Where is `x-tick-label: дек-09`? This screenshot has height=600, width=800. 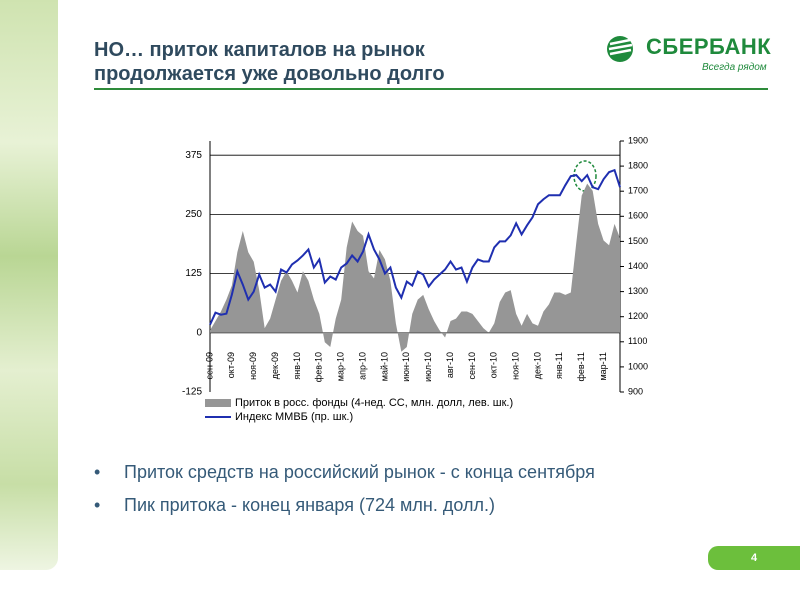 x-tick-label: дек-09 is located at coordinates (275, 365).